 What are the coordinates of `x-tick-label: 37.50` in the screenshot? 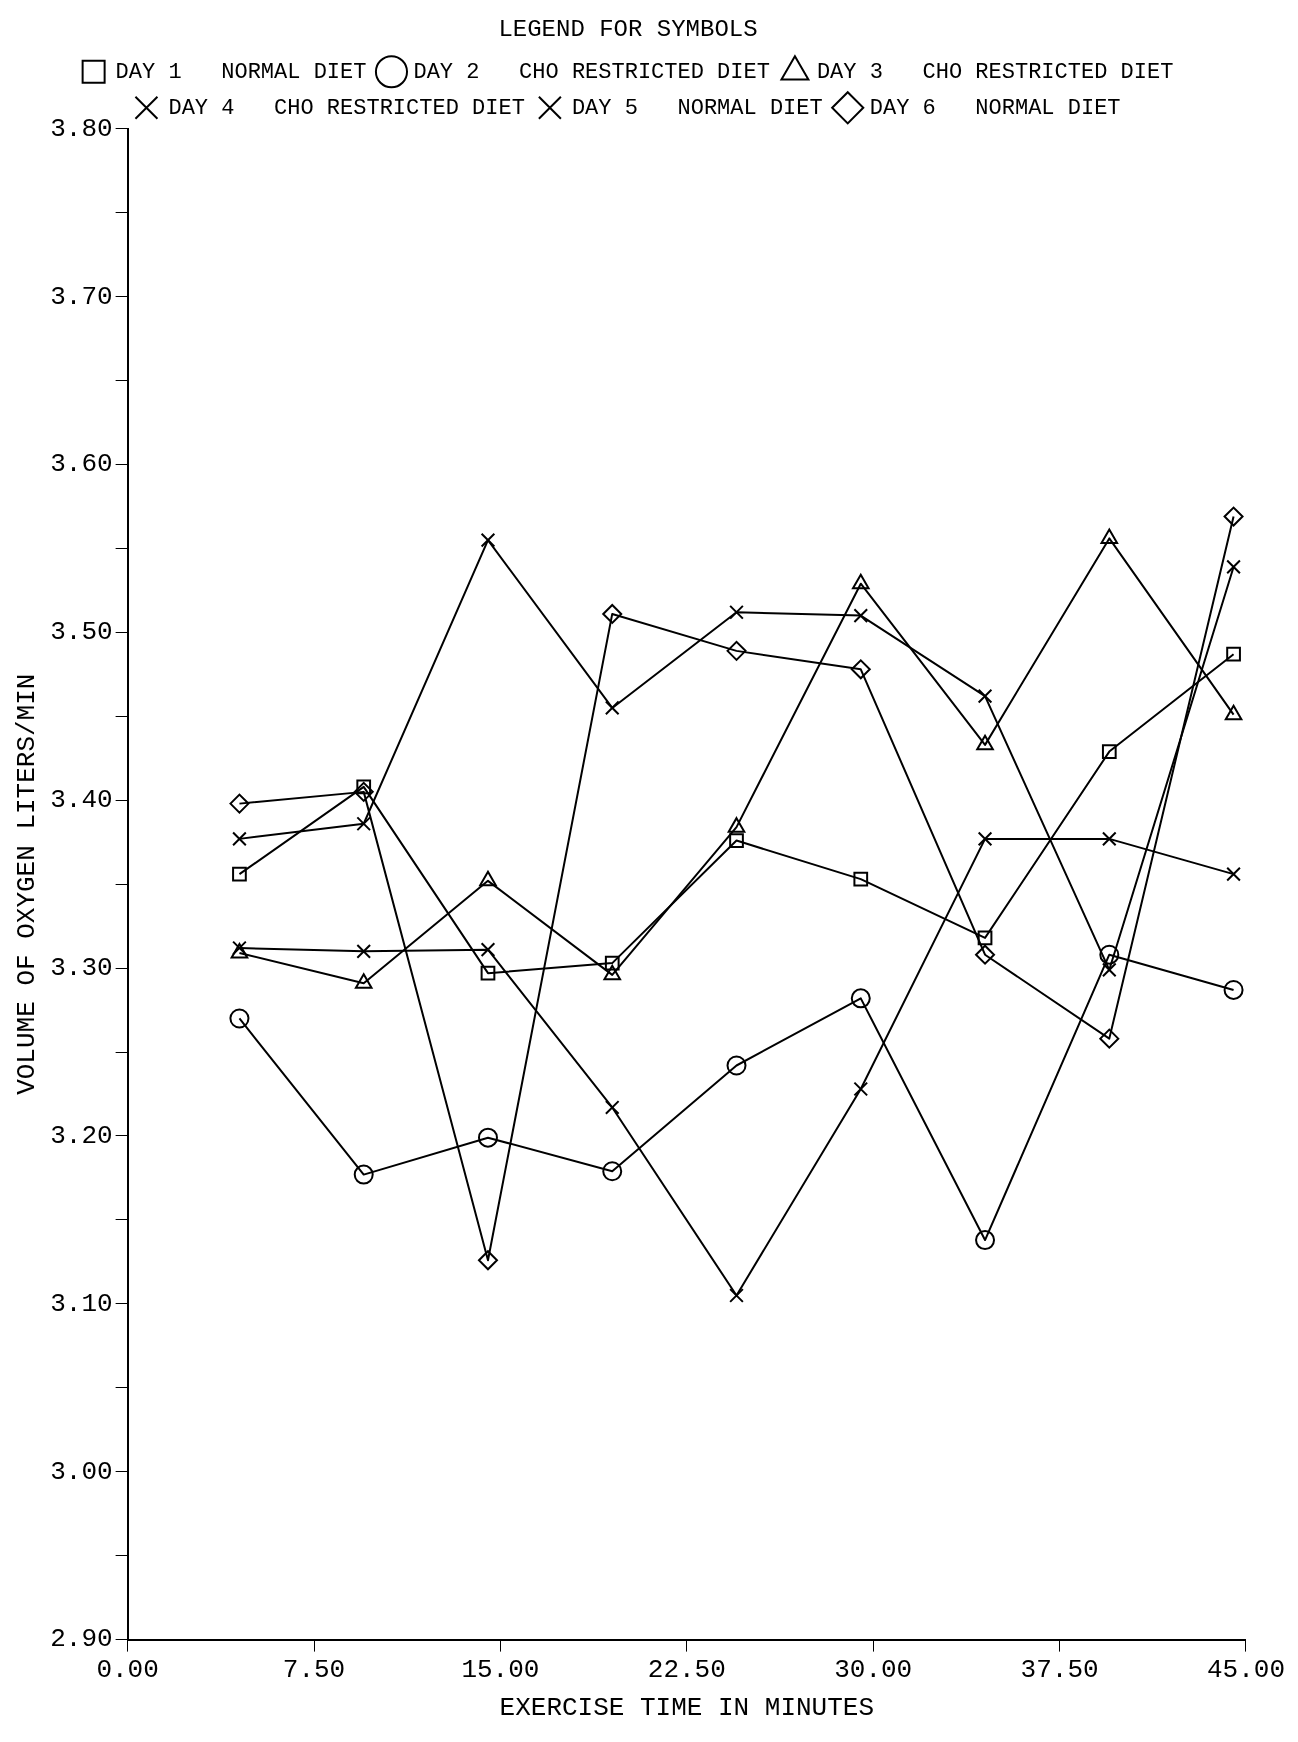 It's located at (1059, 1670).